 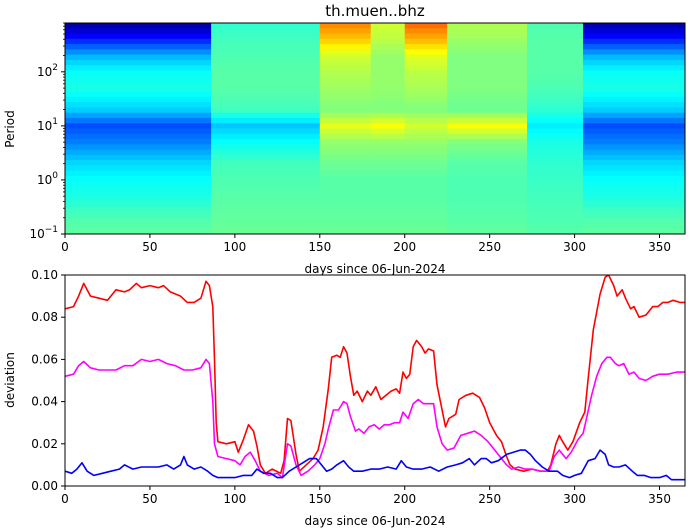 What do you see at coordinates (44, 402) in the screenshot?
I see `y-tick-label: 0.04` at bounding box center [44, 402].